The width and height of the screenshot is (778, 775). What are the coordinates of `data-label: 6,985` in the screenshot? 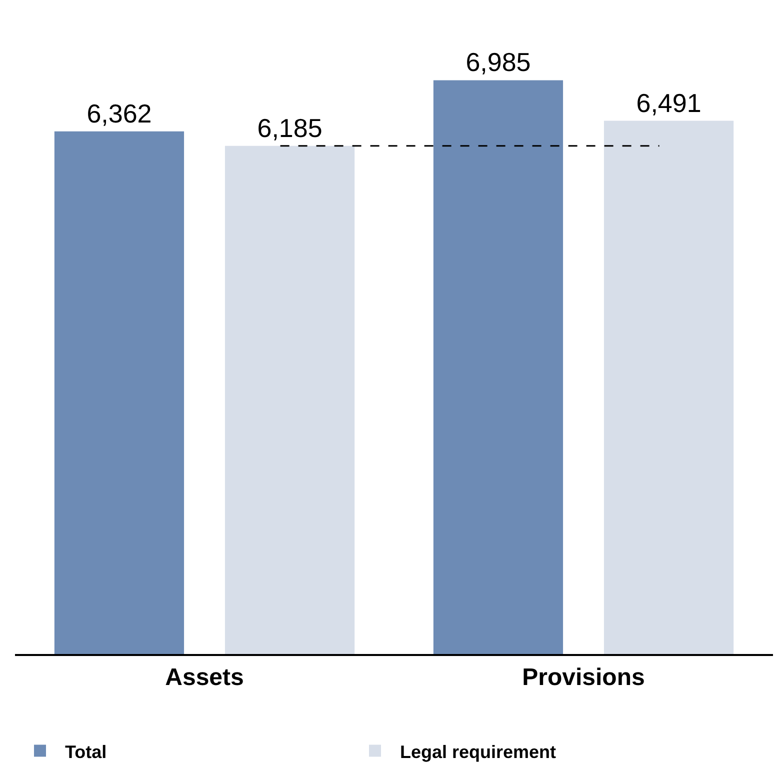 It's located at (498, 62).